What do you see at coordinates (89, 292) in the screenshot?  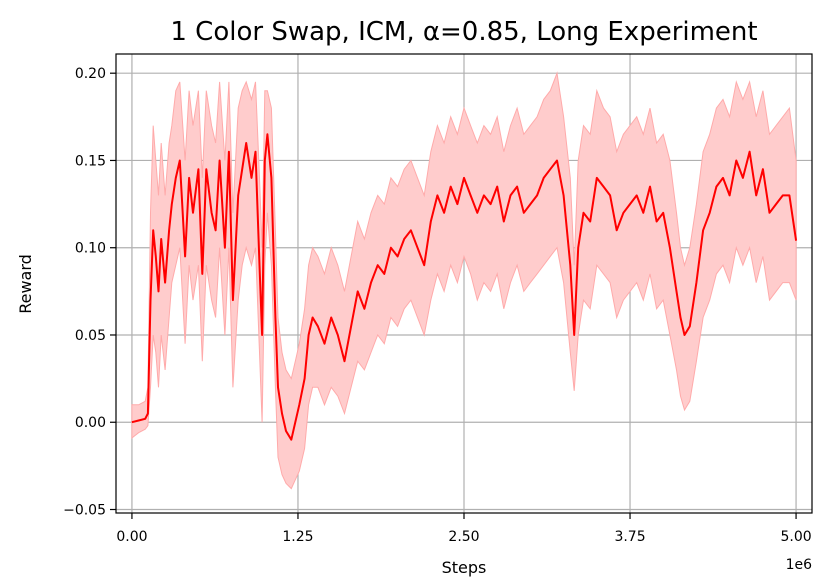 I see `y-axis-ticks: −0.05 0.00 0.05 0.10 0.15 0.20` at bounding box center [89, 292].